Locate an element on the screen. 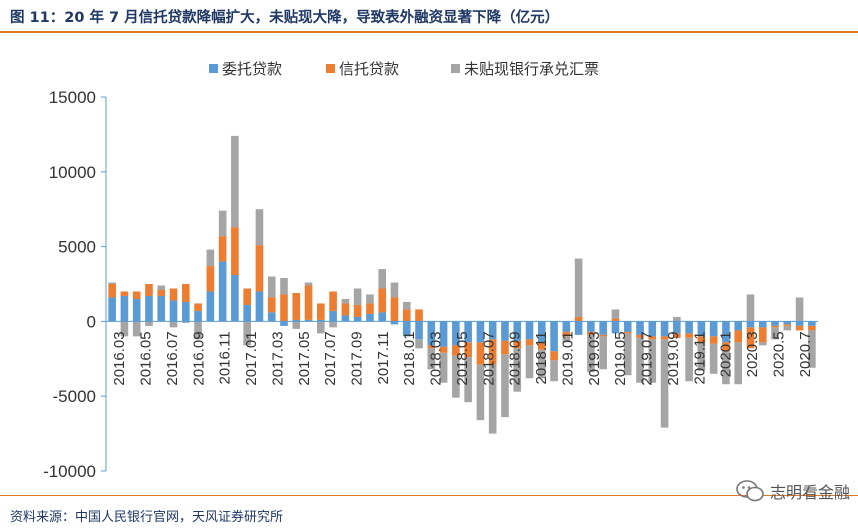 This screenshot has width=858, height=531. x-tick-label-1: 2016.03 is located at coordinates (119, 358).